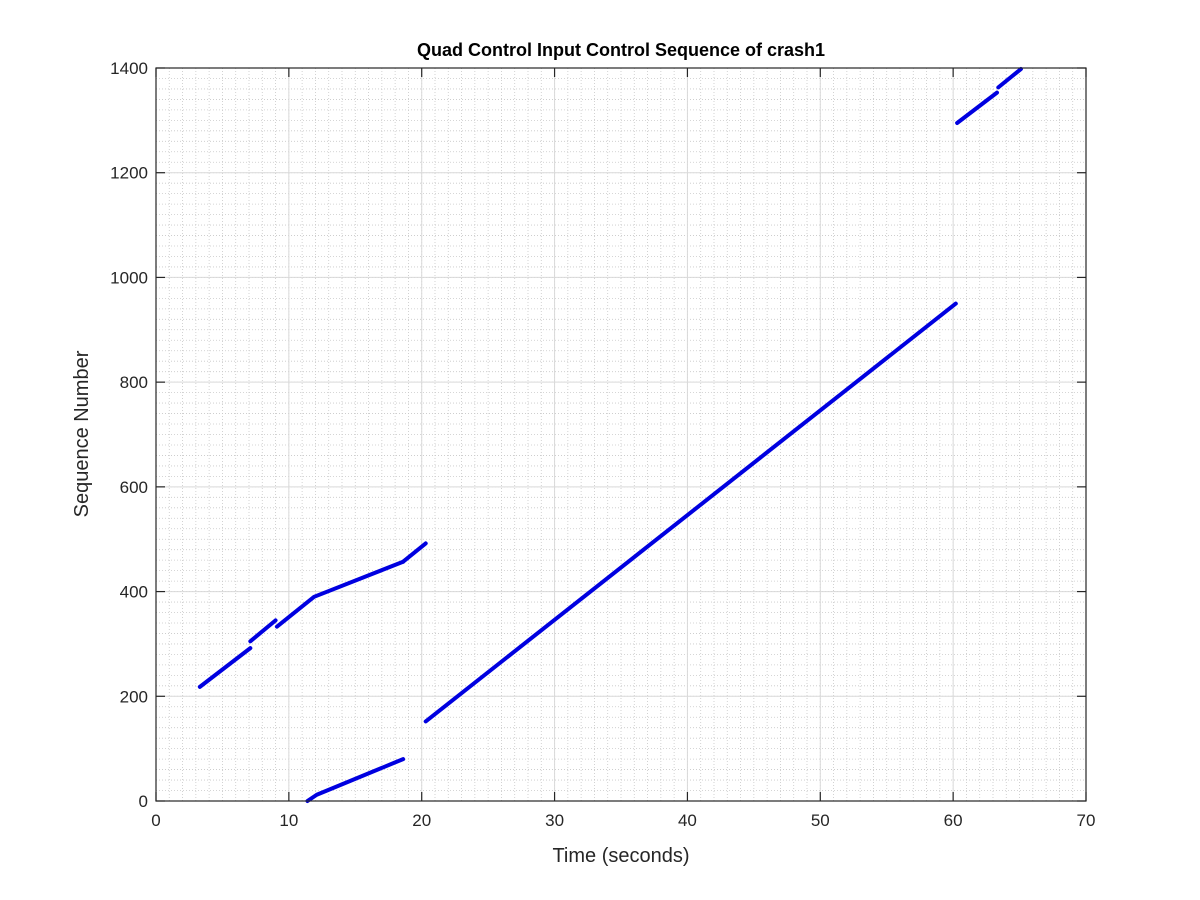  I want to click on y-axis-label: Sequence Number, so click(82, 433).